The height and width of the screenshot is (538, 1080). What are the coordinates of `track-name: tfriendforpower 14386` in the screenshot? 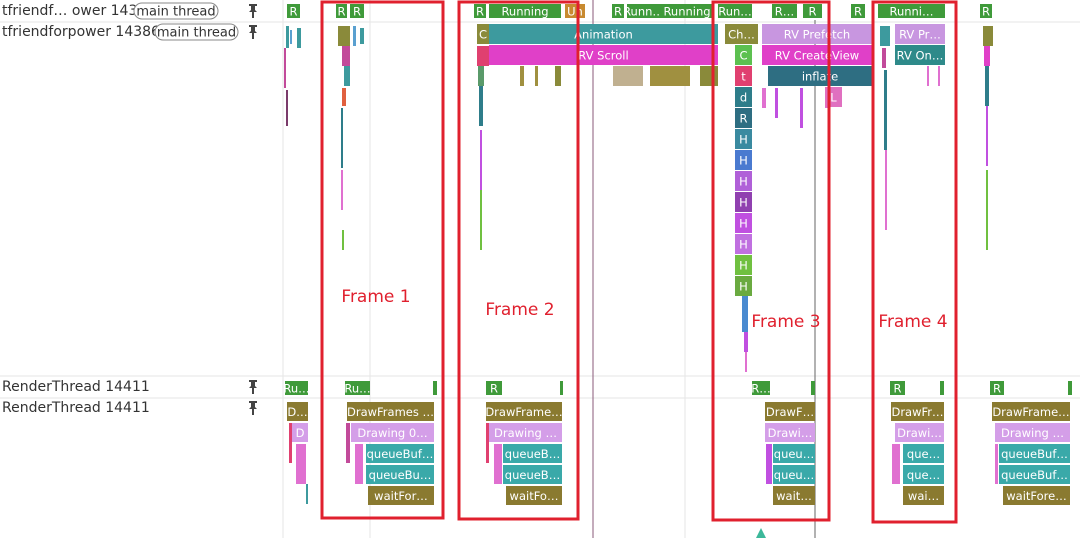 It's located at (81, 32).